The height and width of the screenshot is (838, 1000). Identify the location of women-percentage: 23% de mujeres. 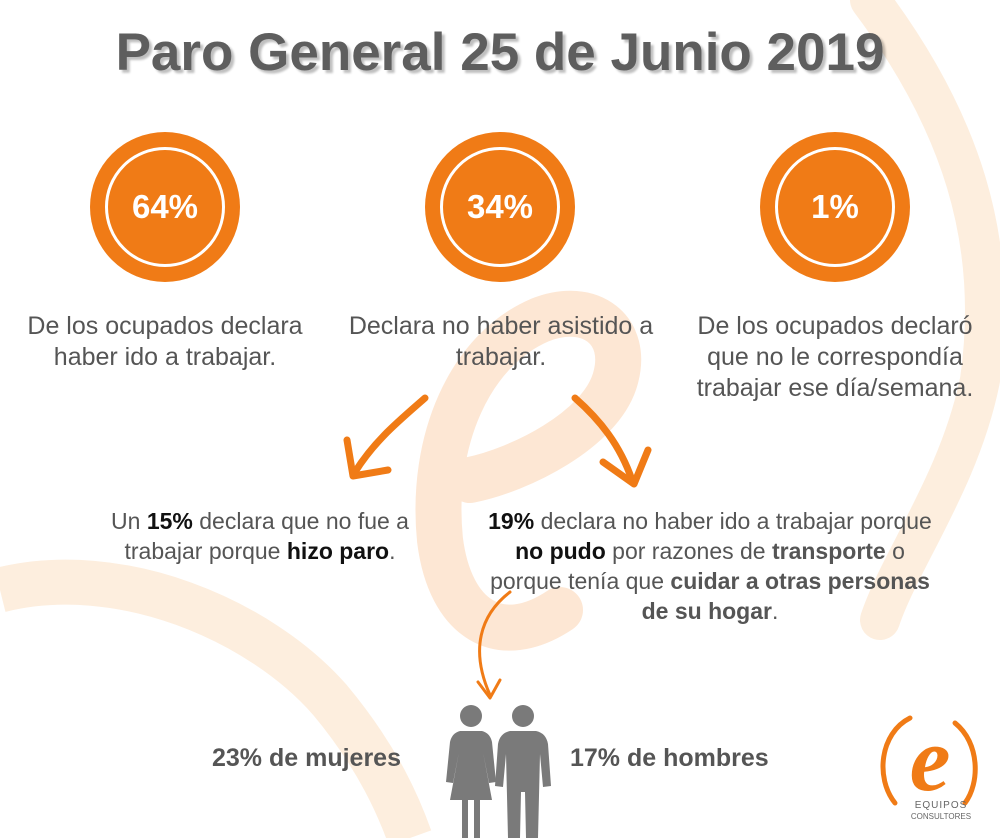
(306, 758).